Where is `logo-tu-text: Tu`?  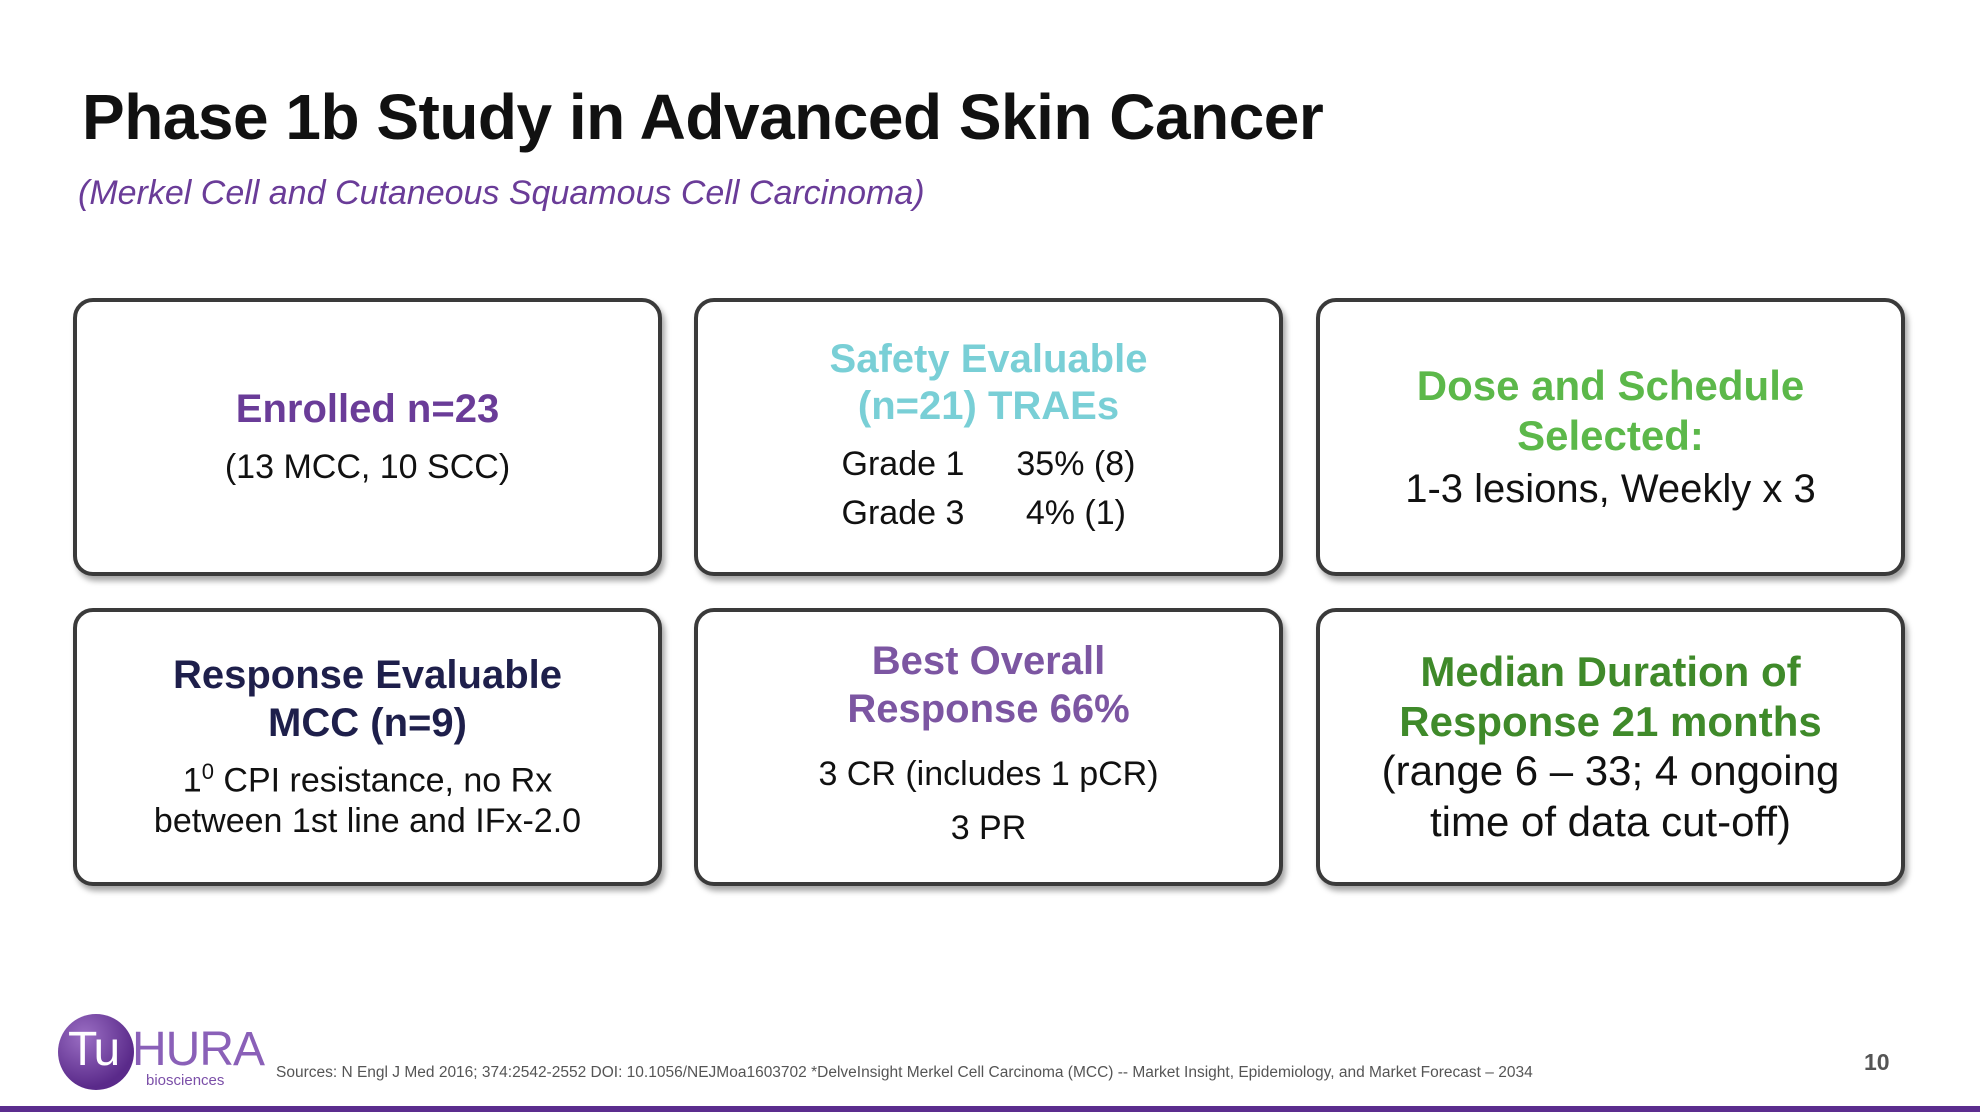
logo-tu-text: Tu is located at coordinates (94, 1049).